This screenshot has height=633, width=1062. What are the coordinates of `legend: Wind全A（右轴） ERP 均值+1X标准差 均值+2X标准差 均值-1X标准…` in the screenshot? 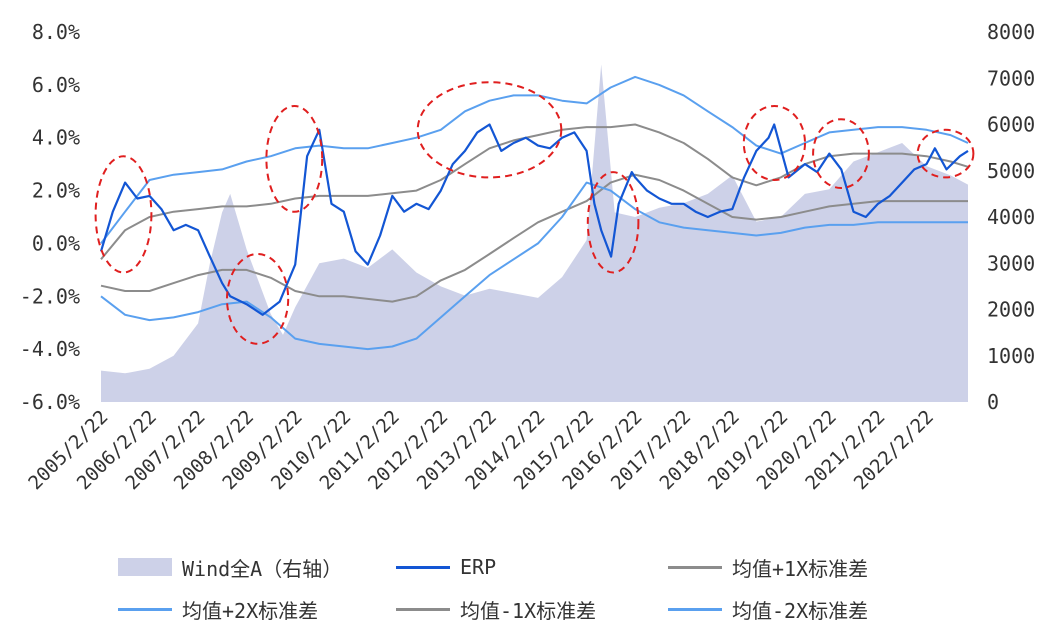 It's located at (531, 588).